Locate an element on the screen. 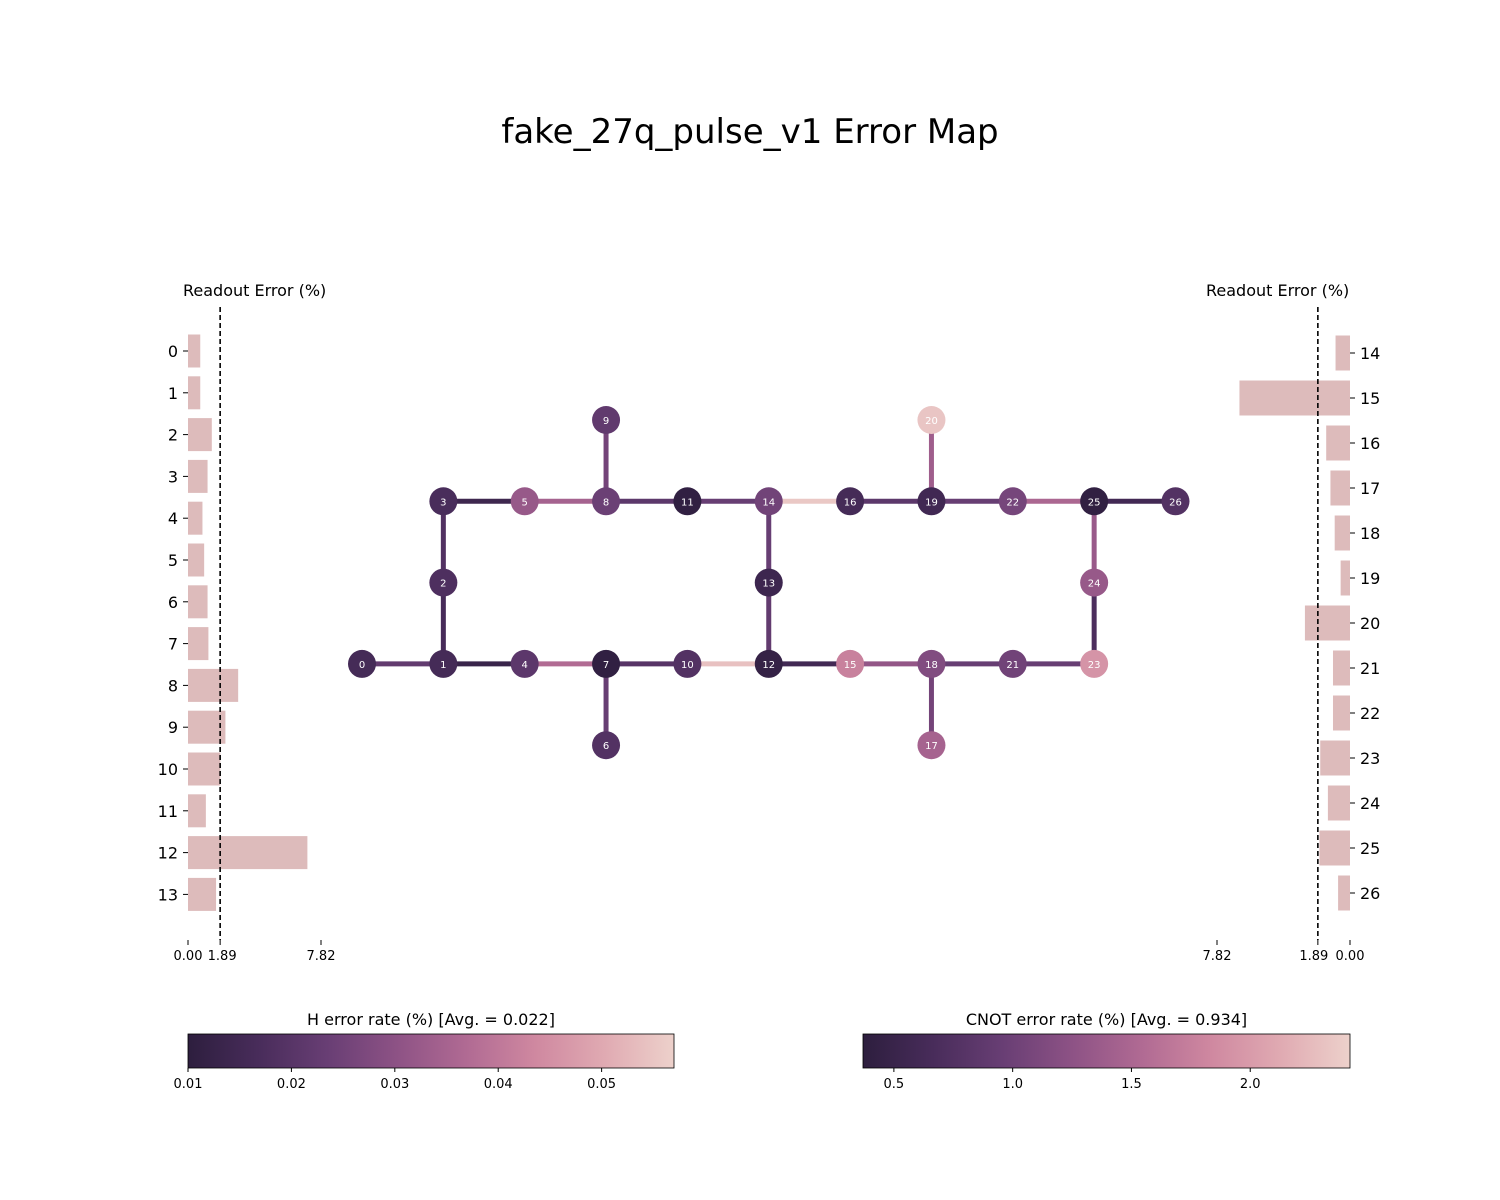 The image size is (1500, 1200). qubit-label-7: 7 is located at coordinates (606, 665).